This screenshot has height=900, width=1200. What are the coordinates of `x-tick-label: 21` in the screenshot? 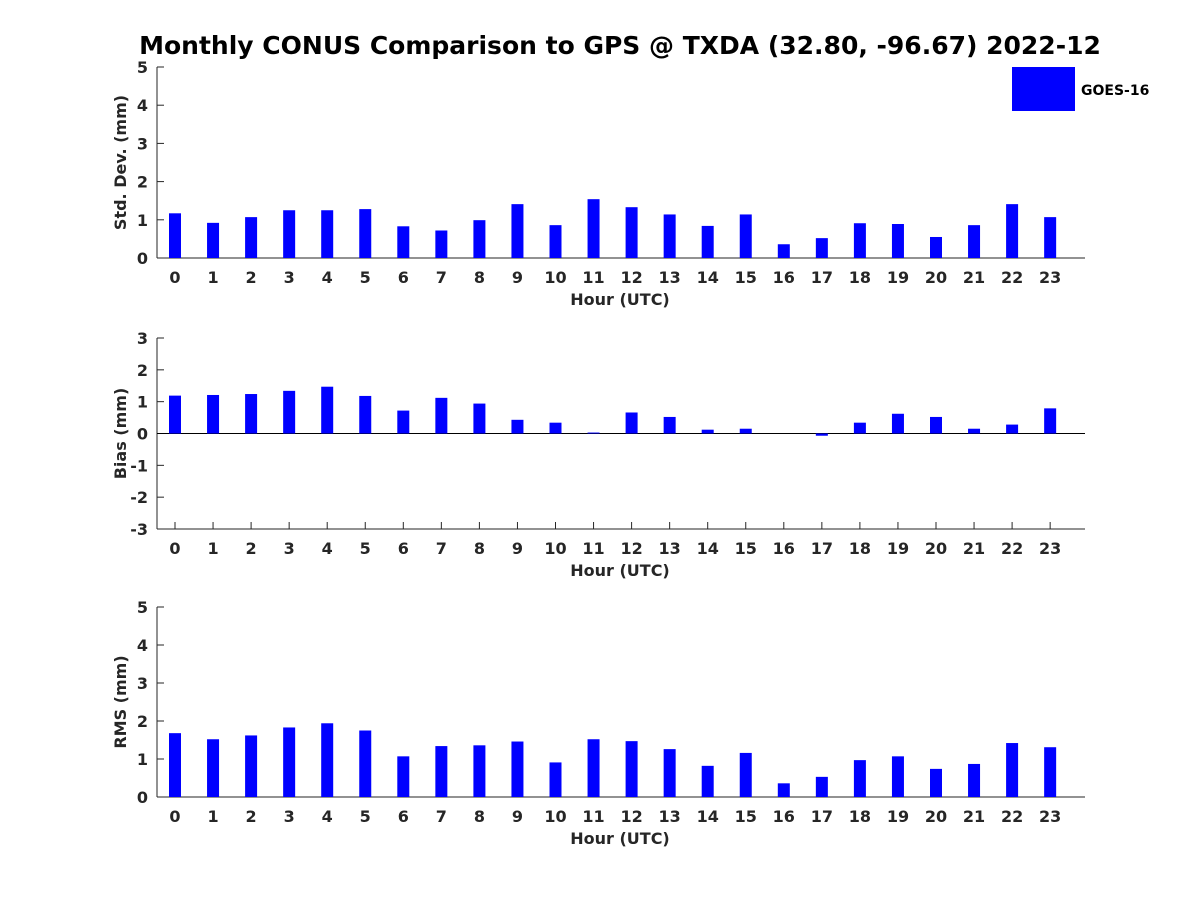 It's located at (974, 548).